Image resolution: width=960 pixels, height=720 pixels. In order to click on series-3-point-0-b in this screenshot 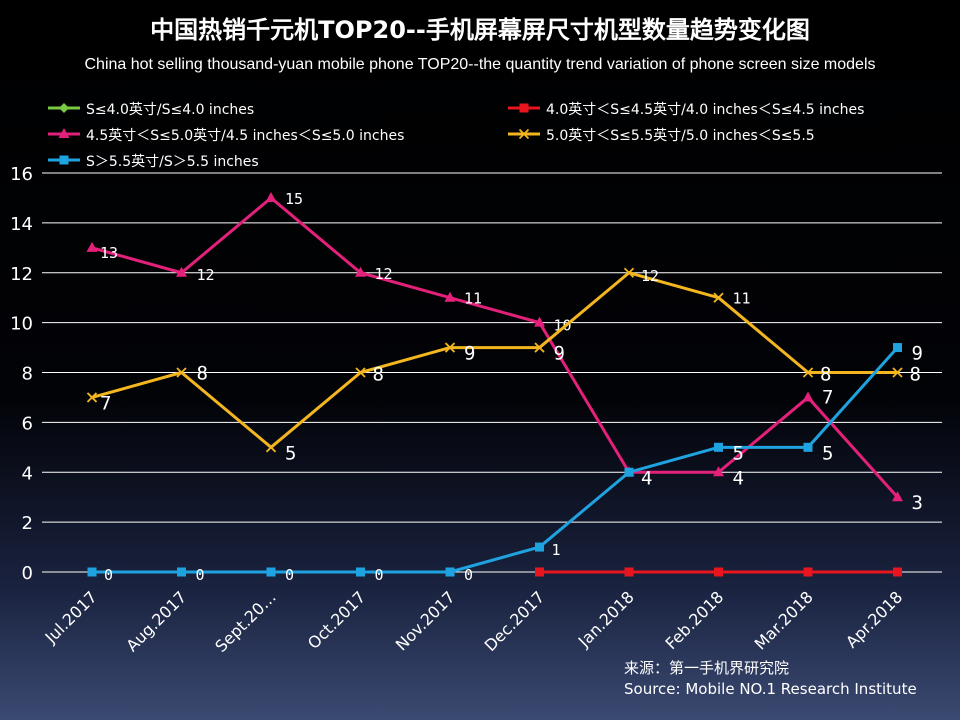, I will do `click(92, 397)`.